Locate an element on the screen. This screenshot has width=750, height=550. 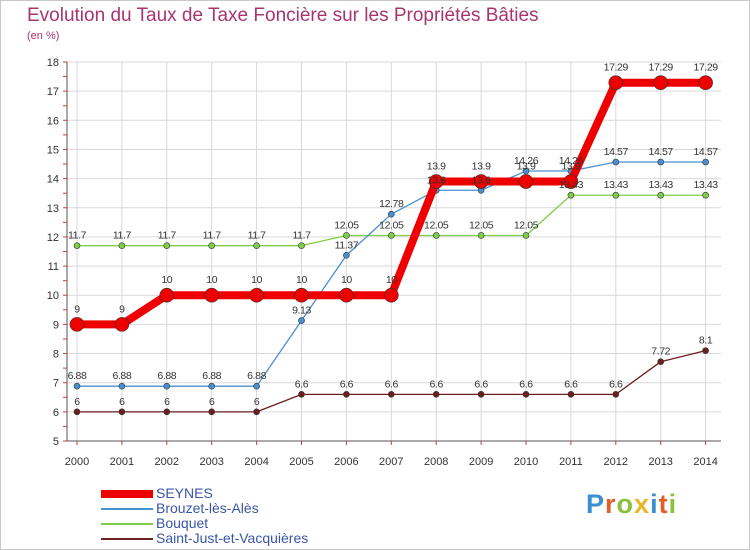
x-tick-label: 2007 is located at coordinates (391, 462).